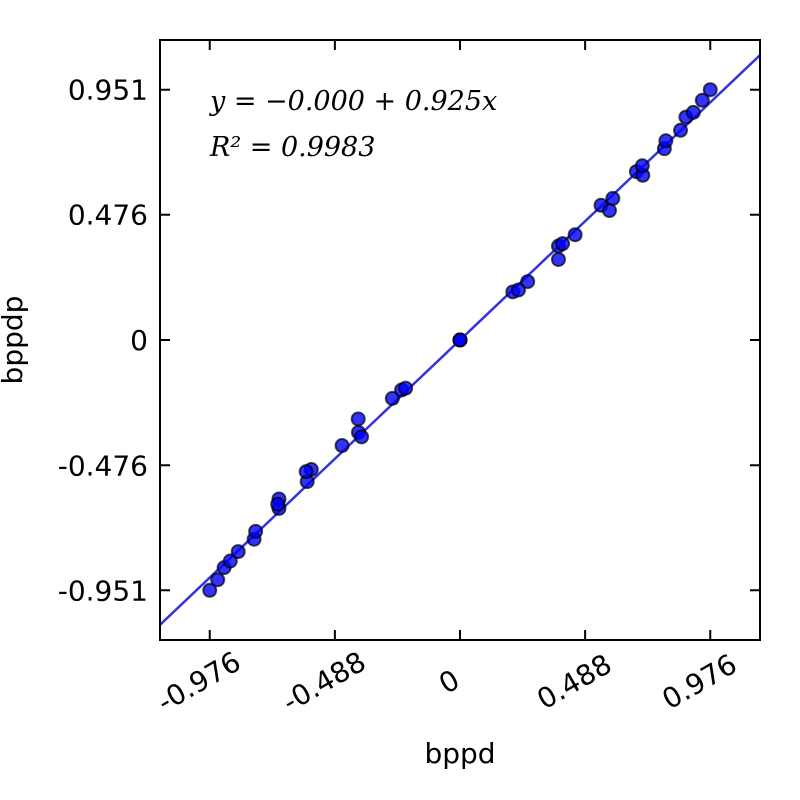 The width and height of the screenshot is (800, 800). I want to click on y-tick-label: -0.476, so click(103, 465).